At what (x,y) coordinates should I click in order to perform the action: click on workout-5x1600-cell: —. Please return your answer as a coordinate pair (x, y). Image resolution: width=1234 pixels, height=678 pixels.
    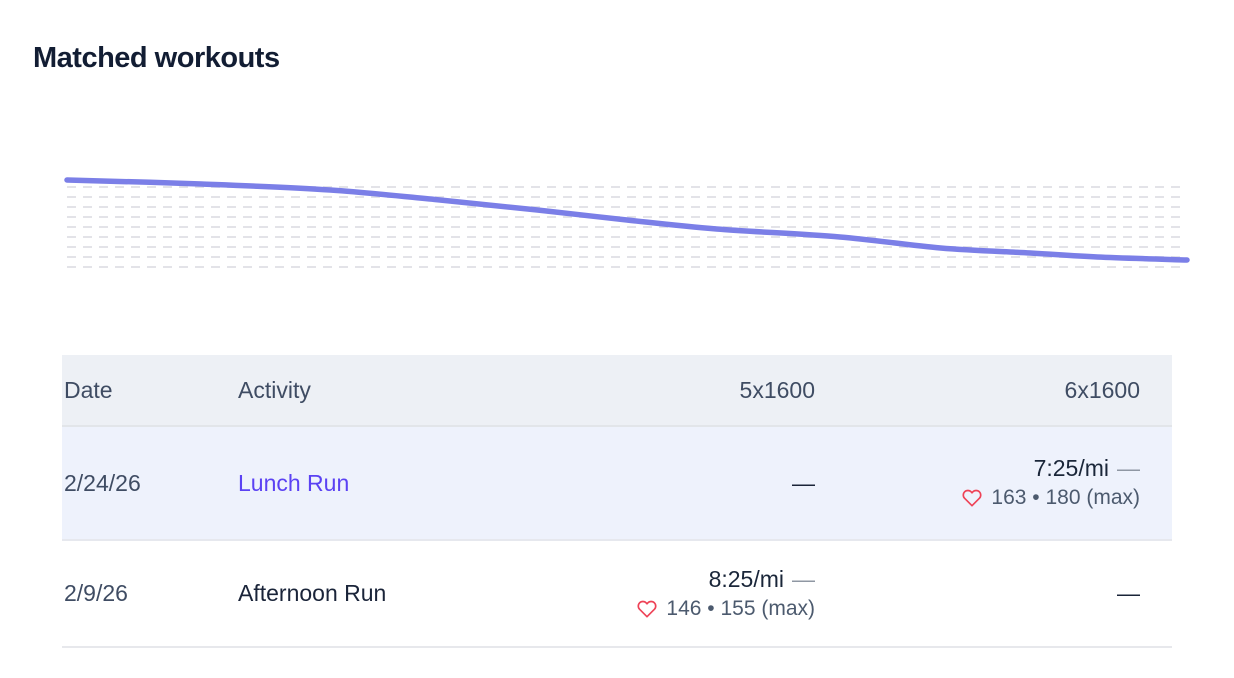
    Looking at the image, I should click on (803, 482).